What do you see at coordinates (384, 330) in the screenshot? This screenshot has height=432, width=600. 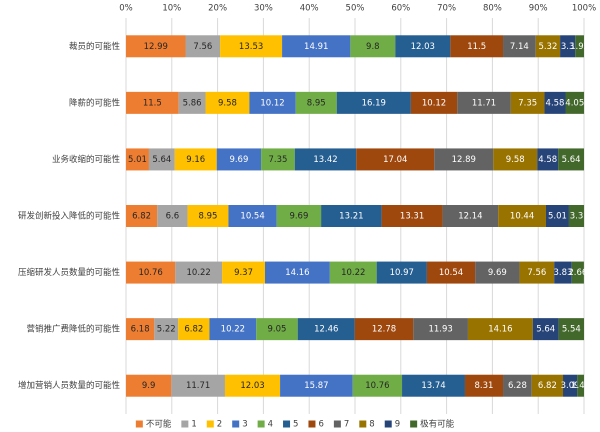 I see `data-label: 12.78` at bounding box center [384, 330].